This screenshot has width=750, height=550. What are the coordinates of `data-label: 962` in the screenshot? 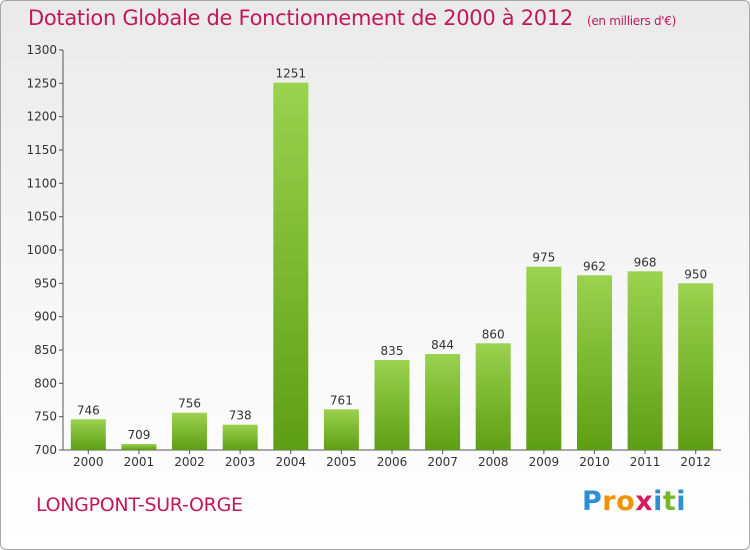 It's located at (594, 266).